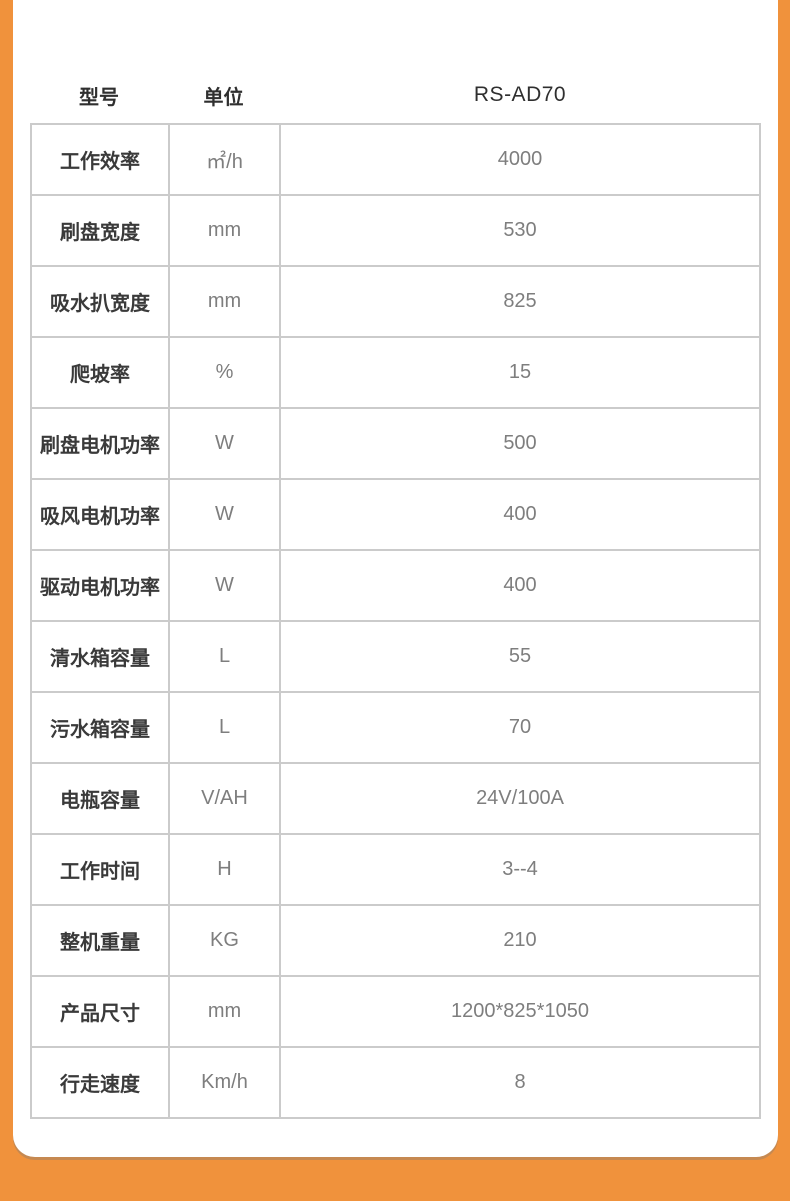  I want to click on spec-unit: V/AH, so click(224, 798).